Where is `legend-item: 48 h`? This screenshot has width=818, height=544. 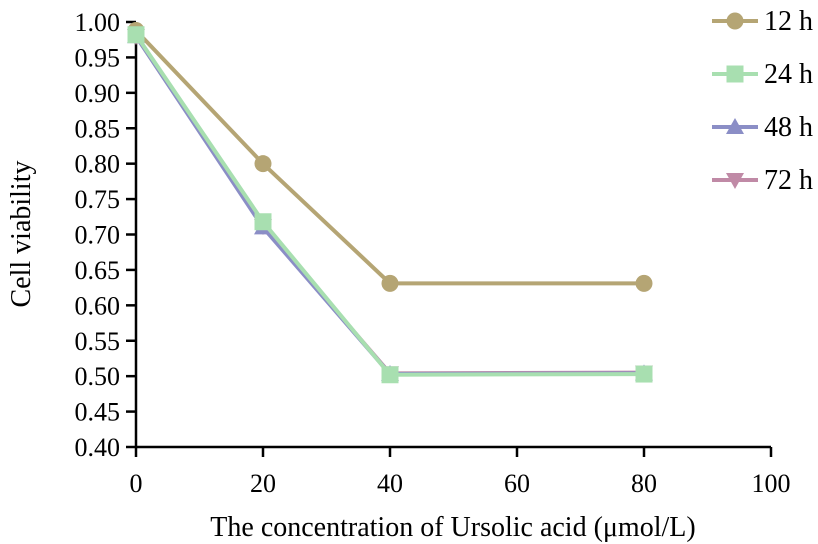
legend-item: 48 h is located at coordinates (762, 127).